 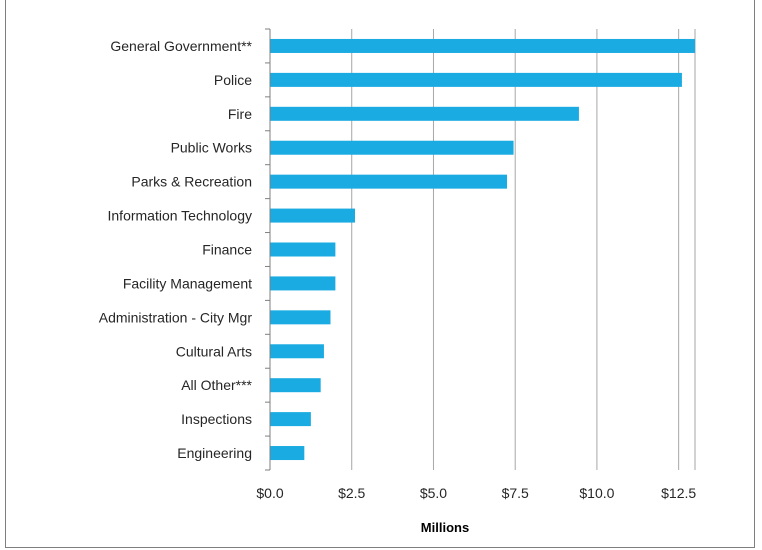 What do you see at coordinates (269, 493) in the screenshot?
I see `x-tick-label: $0.0` at bounding box center [269, 493].